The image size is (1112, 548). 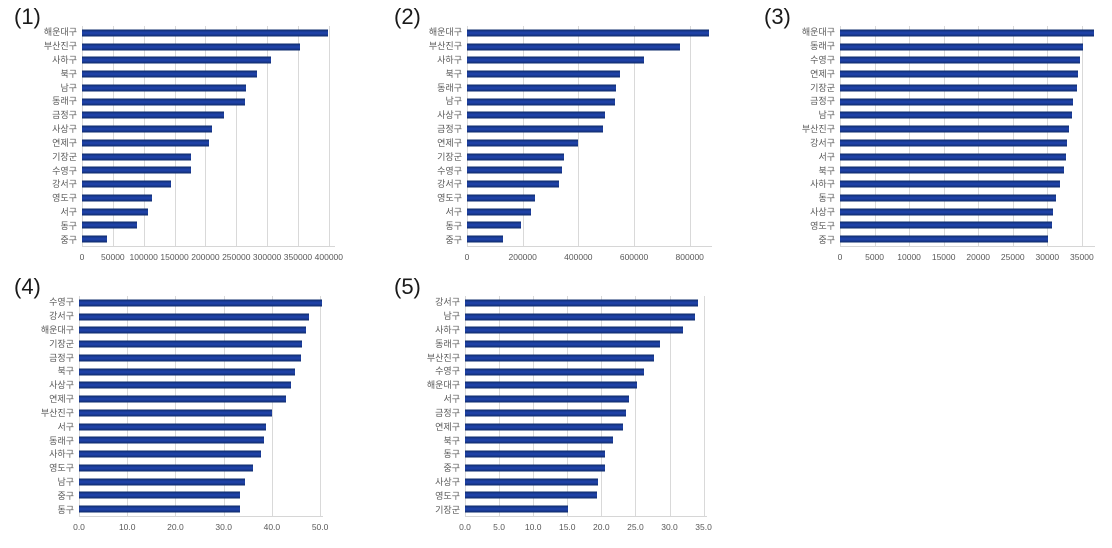 I want to click on tick-label: 300000, so click(x=267, y=257).